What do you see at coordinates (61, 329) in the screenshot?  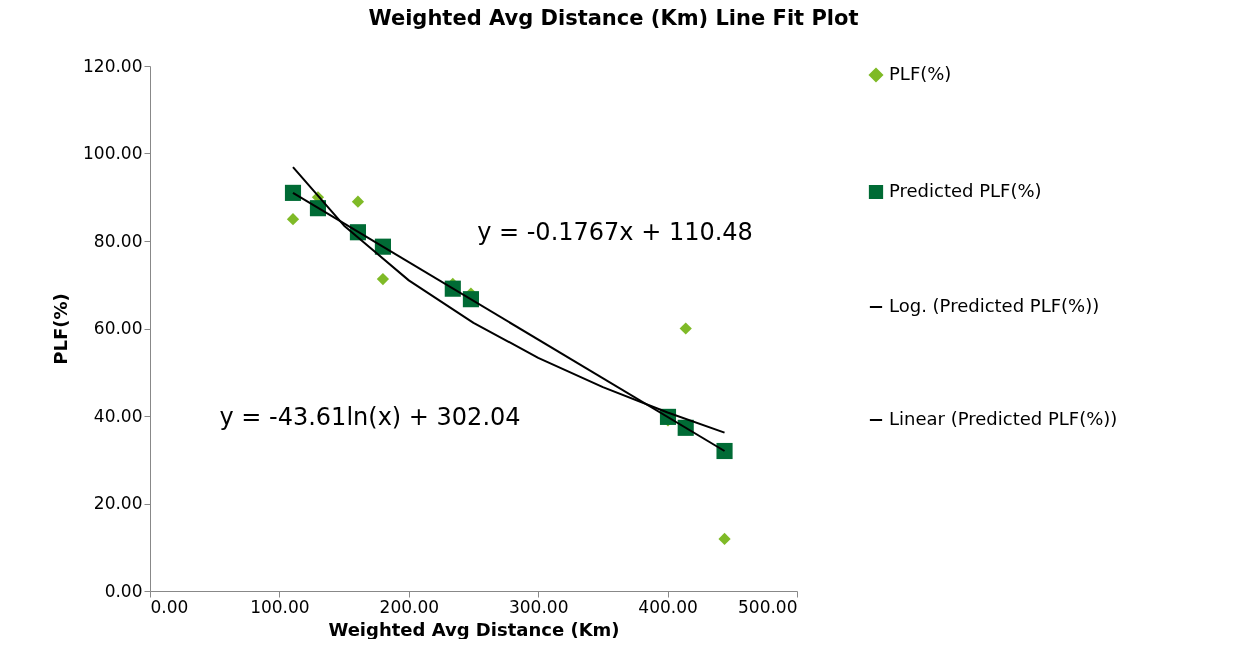 I see `y-axis-title: PLF(%)` at bounding box center [61, 329].